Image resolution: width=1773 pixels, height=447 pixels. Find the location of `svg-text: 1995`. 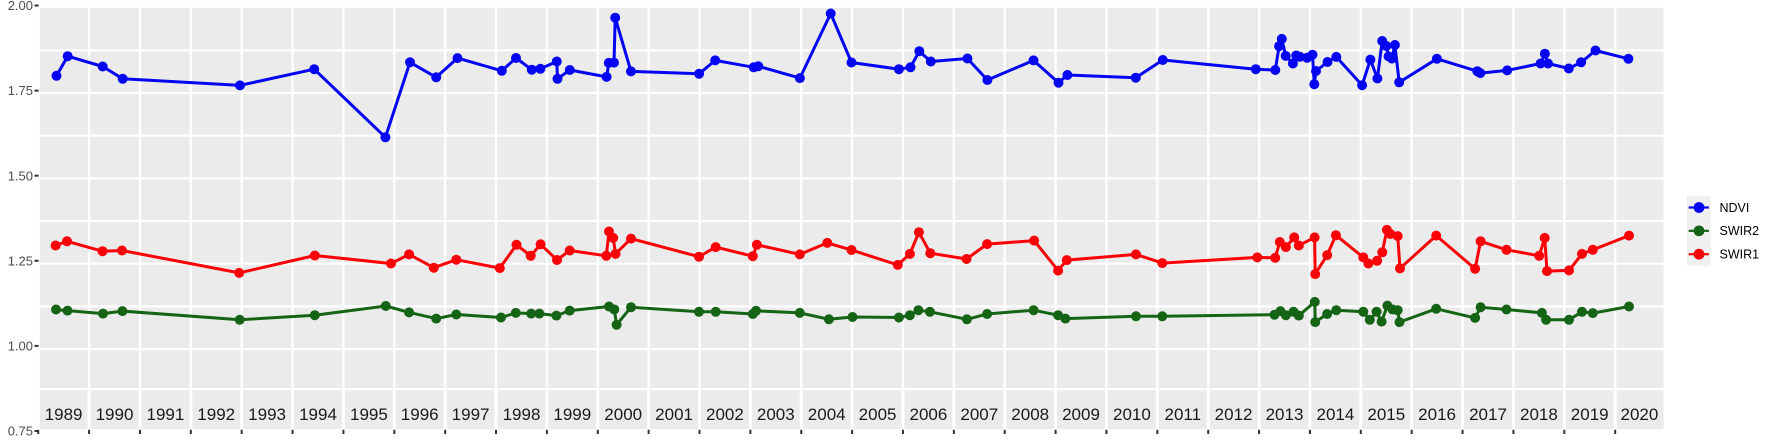

svg-text: 1995 is located at coordinates (369, 414).